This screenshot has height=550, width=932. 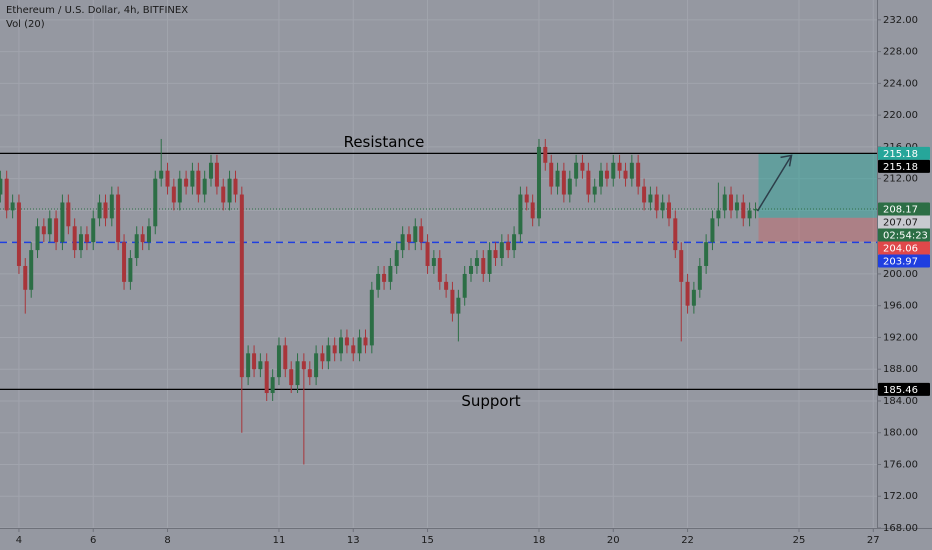 I want to click on y-tick-label: 172.00, so click(x=900, y=496).